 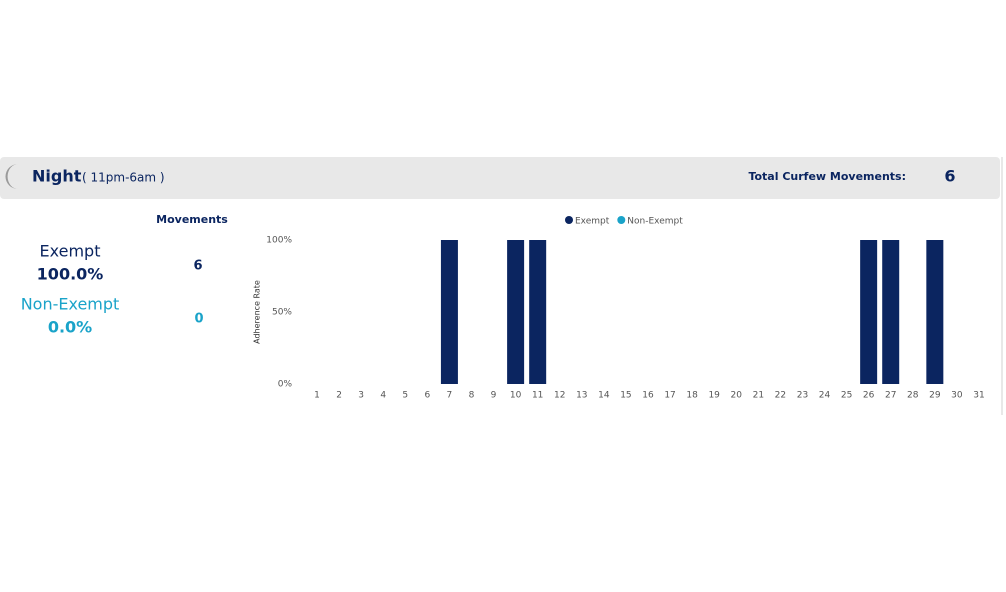 I want to click on non-exempt-label: Non-Exempt, so click(x=70, y=304).